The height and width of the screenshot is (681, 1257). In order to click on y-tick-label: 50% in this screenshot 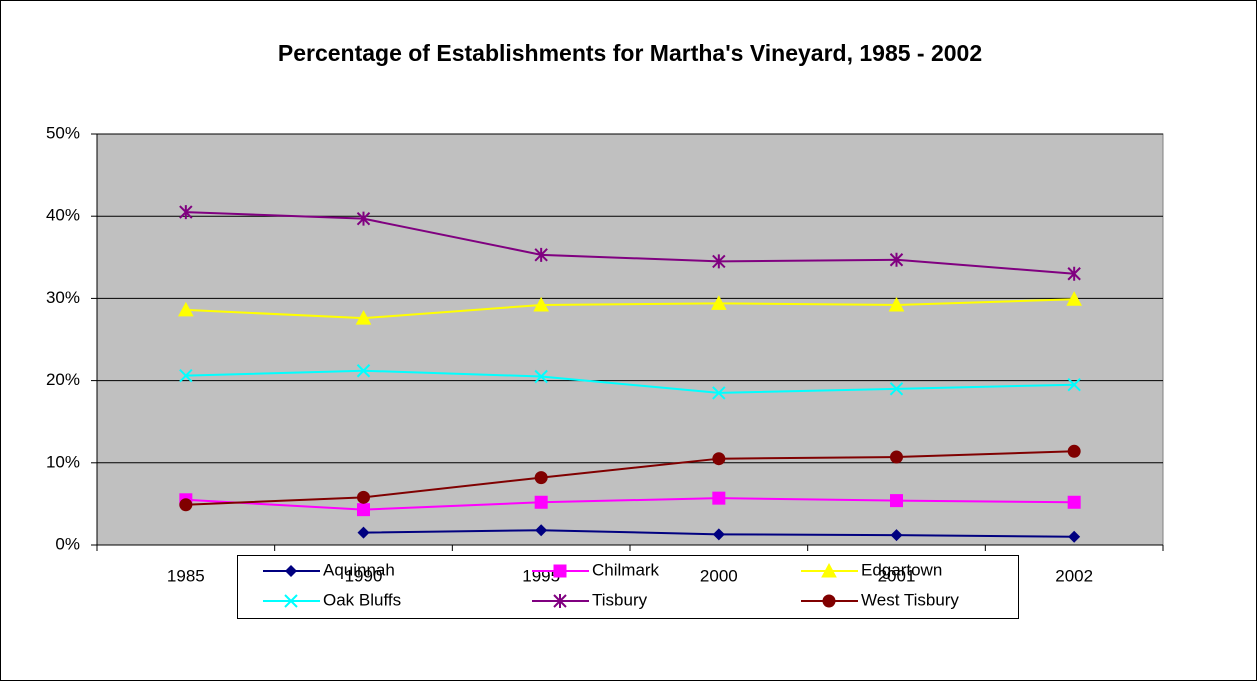, I will do `click(63, 132)`.